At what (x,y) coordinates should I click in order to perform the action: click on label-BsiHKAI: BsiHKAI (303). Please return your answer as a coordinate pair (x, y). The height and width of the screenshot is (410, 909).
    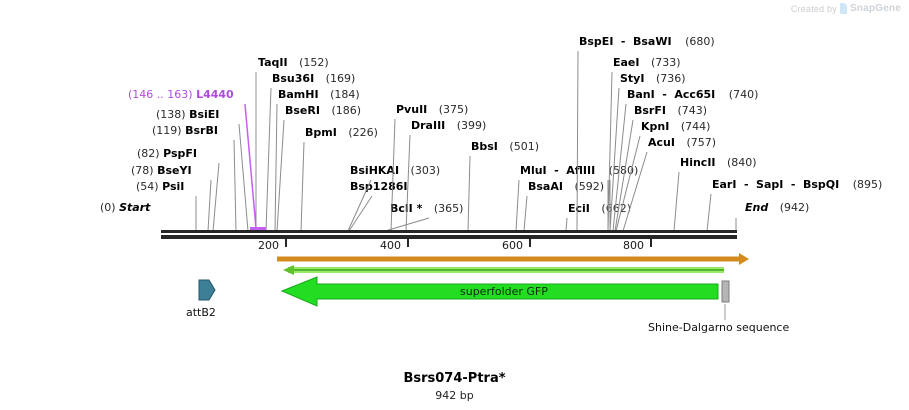
    Looking at the image, I should click on (395, 170).